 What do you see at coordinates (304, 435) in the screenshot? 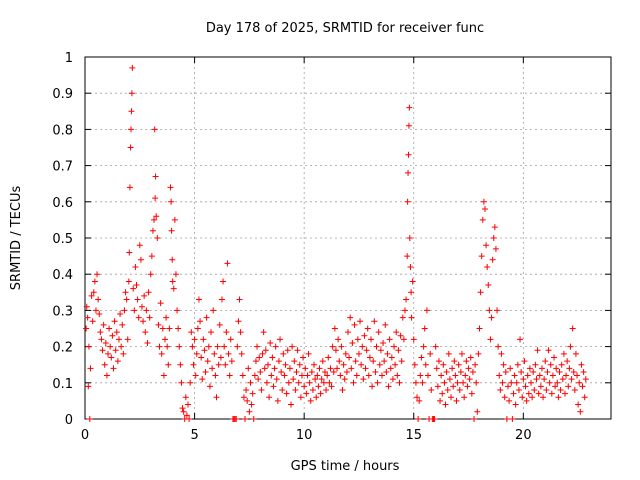
I see `x-tick-label: 10` at bounding box center [304, 435].